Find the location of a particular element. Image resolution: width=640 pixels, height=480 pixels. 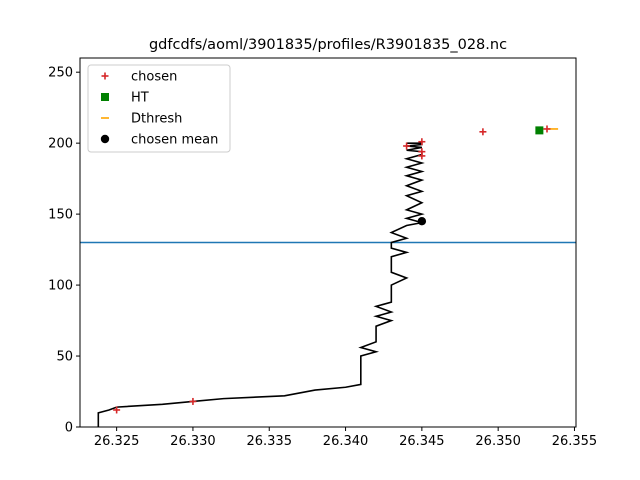

legend-chosen-marker is located at coordinates (105, 76).